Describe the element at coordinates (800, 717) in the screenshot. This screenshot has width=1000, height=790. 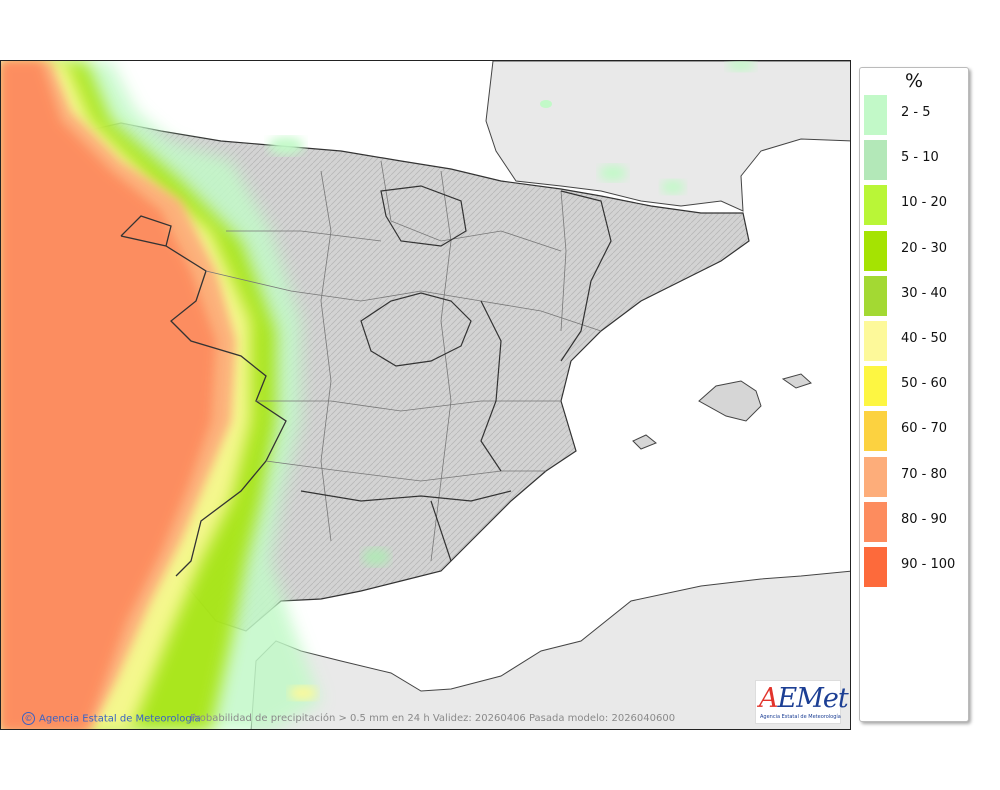
I see `aemet-logo-subtitle: Agencia Estatal de Meteorología` at that location.